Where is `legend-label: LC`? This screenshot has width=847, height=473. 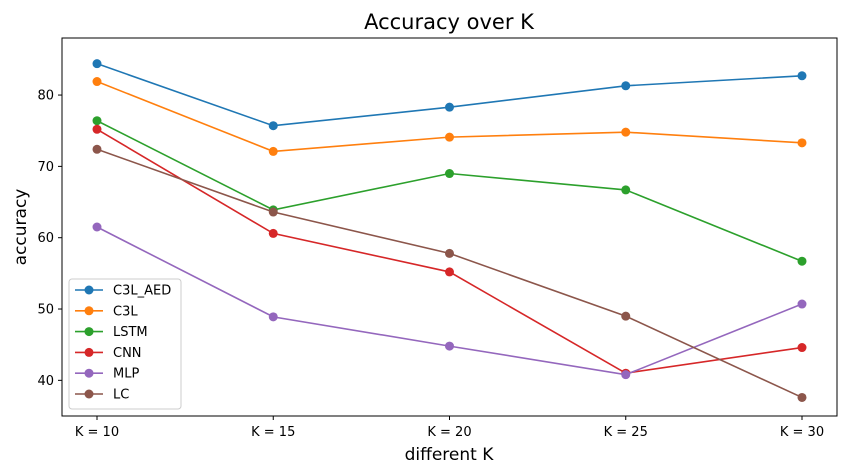 legend-label: LC is located at coordinates (121, 395).